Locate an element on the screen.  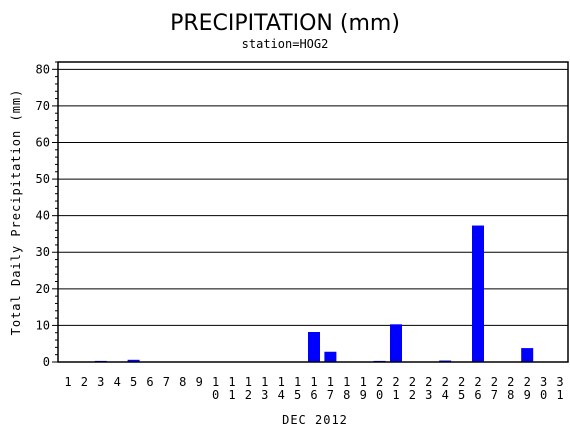
x-tick-label: 2 is located at coordinates (84, 382).